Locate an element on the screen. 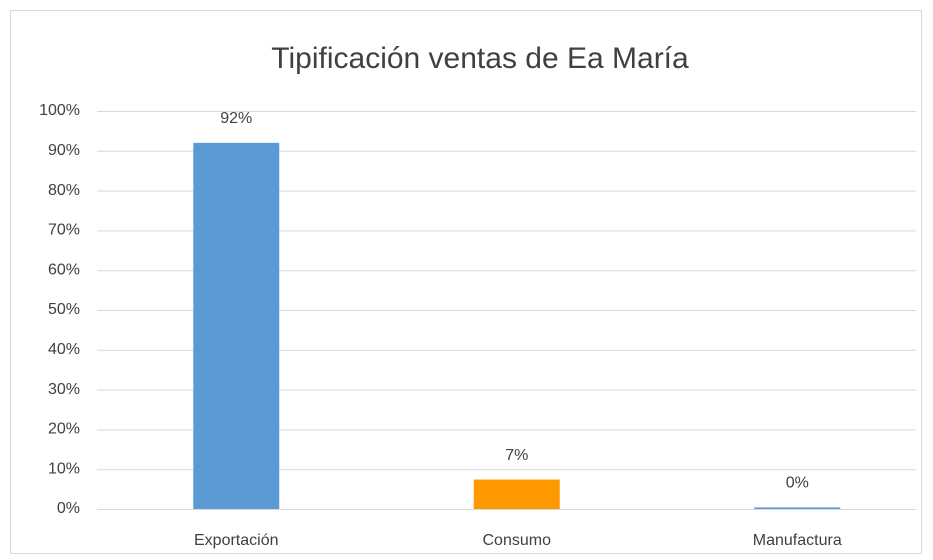  y-tick-label: 0% is located at coordinates (68, 508).